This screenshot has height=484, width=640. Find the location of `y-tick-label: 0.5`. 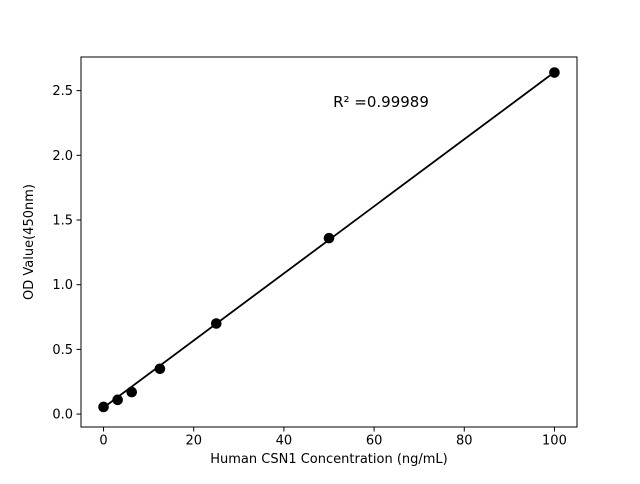

y-tick-label: 0.5 is located at coordinates (62, 350).